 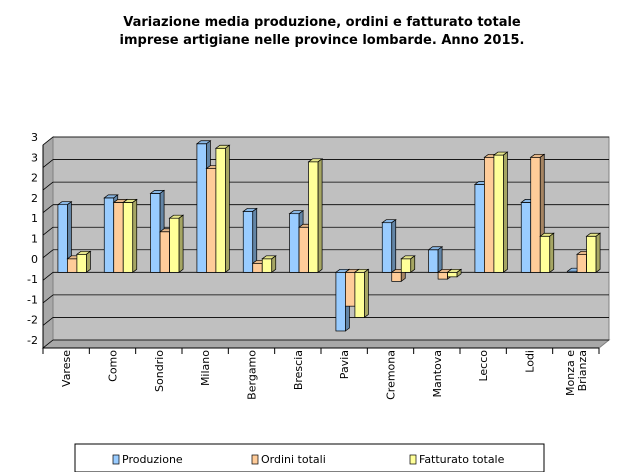 What do you see at coordinates (326, 344) in the screenshot?
I see `plot-floor` at bounding box center [326, 344].